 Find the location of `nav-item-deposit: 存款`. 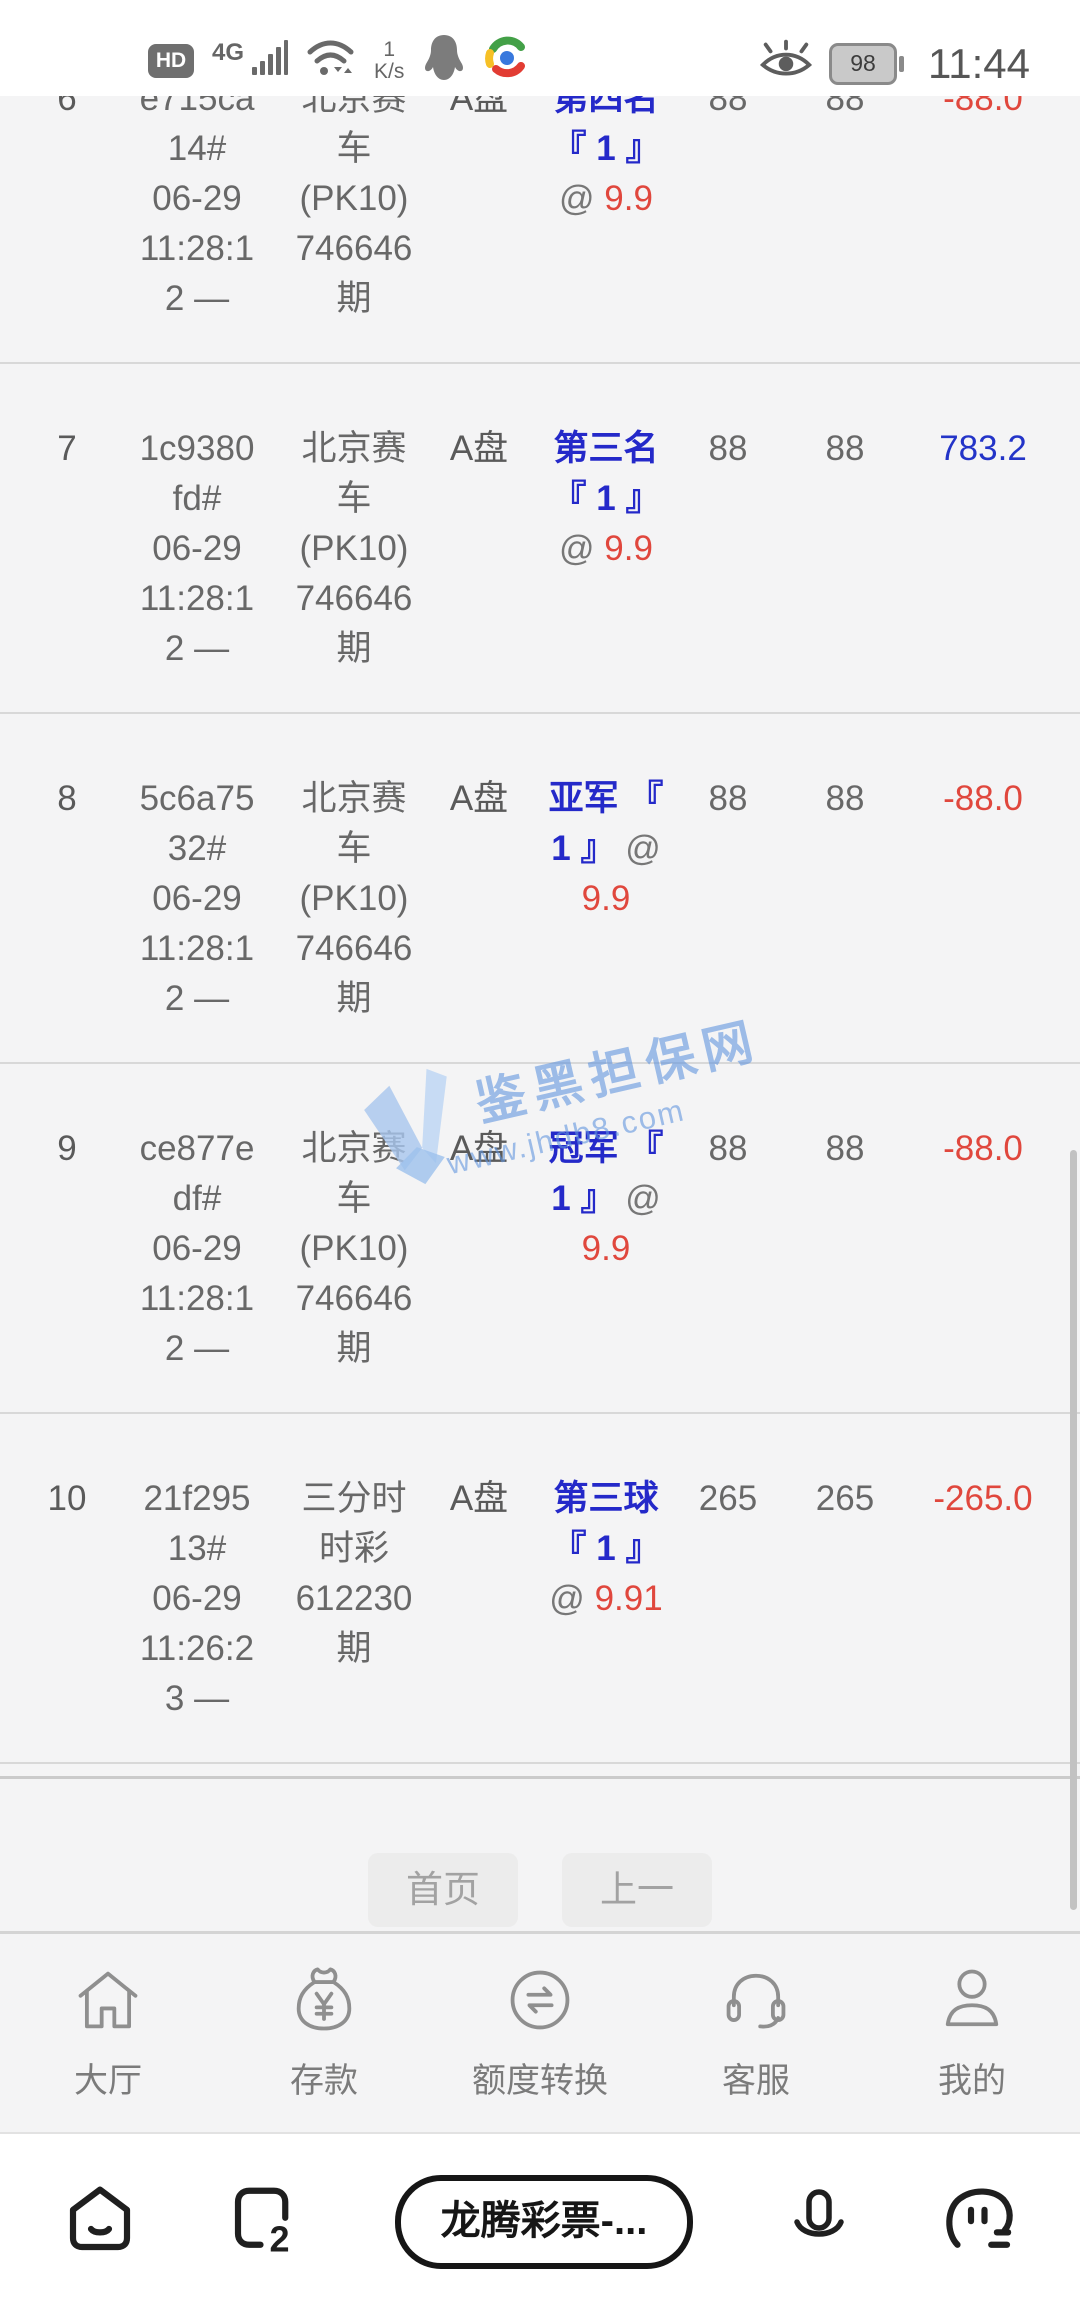

nav-item-deposit: 存款 is located at coordinates (324, 2032).